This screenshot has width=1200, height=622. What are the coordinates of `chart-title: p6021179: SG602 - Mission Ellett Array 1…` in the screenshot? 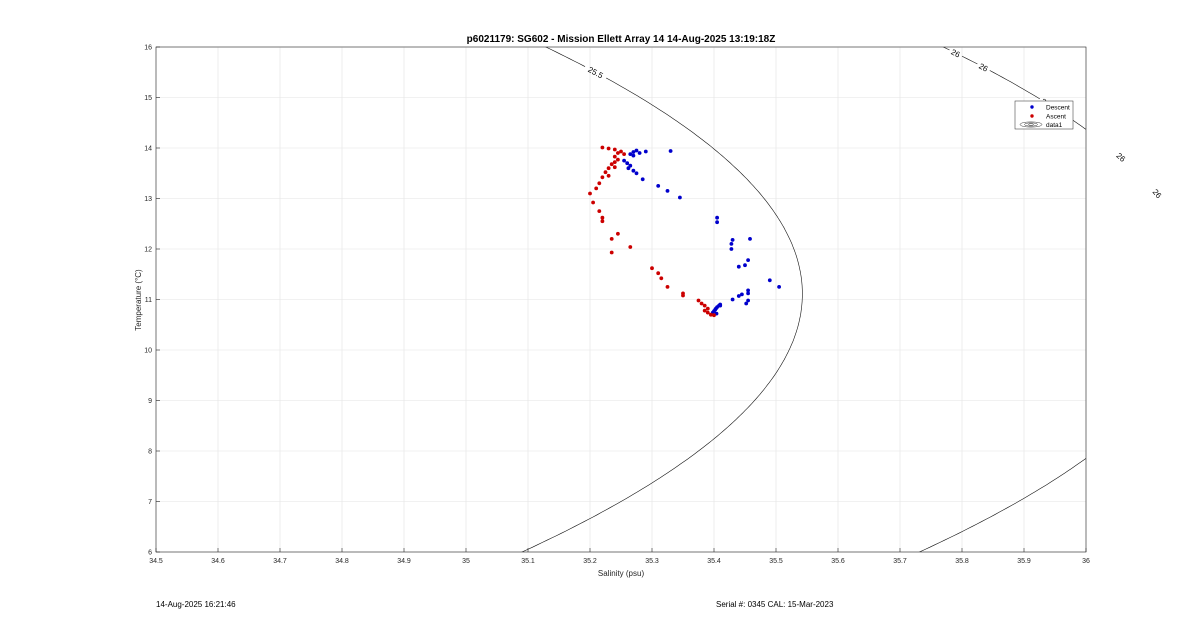 It's located at (621, 39).